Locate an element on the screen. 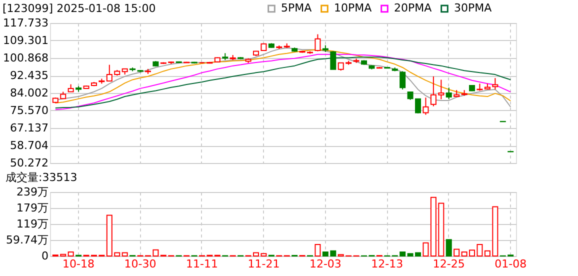 This screenshot has height=276, width=578. y-tick-label: 0 is located at coordinates (45, 256).